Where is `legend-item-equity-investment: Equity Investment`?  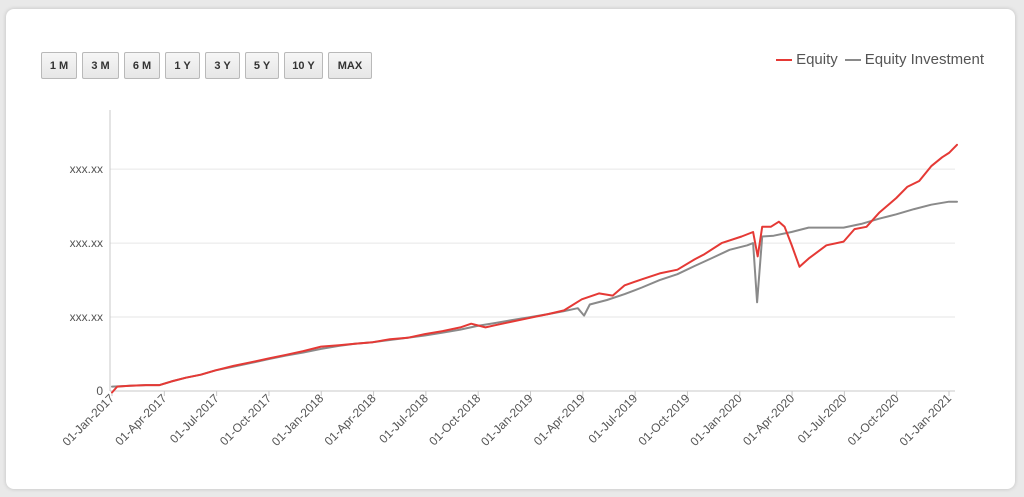 legend-item-equity-investment: Equity Investment is located at coordinates (914, 59).